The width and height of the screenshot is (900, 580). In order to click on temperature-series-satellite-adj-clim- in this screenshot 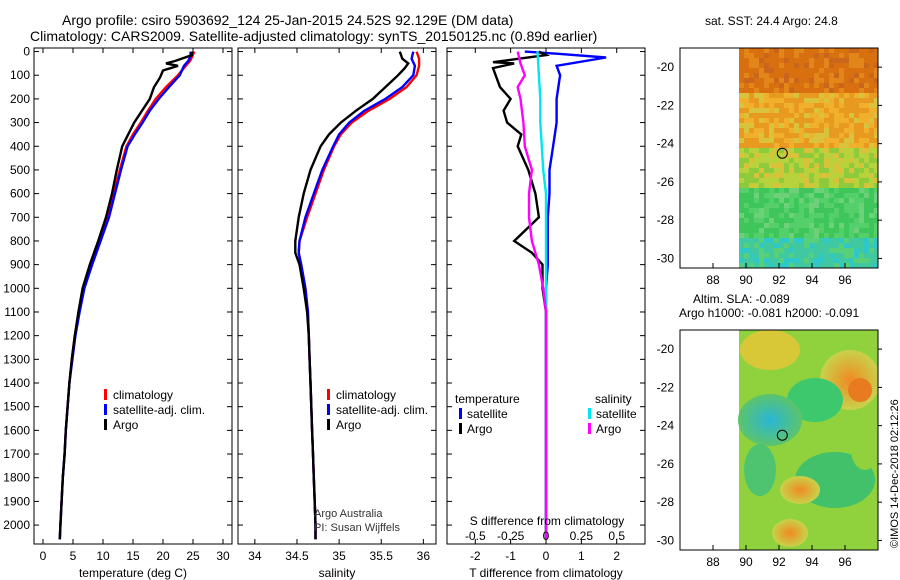, I will do `click(125, 295)`.